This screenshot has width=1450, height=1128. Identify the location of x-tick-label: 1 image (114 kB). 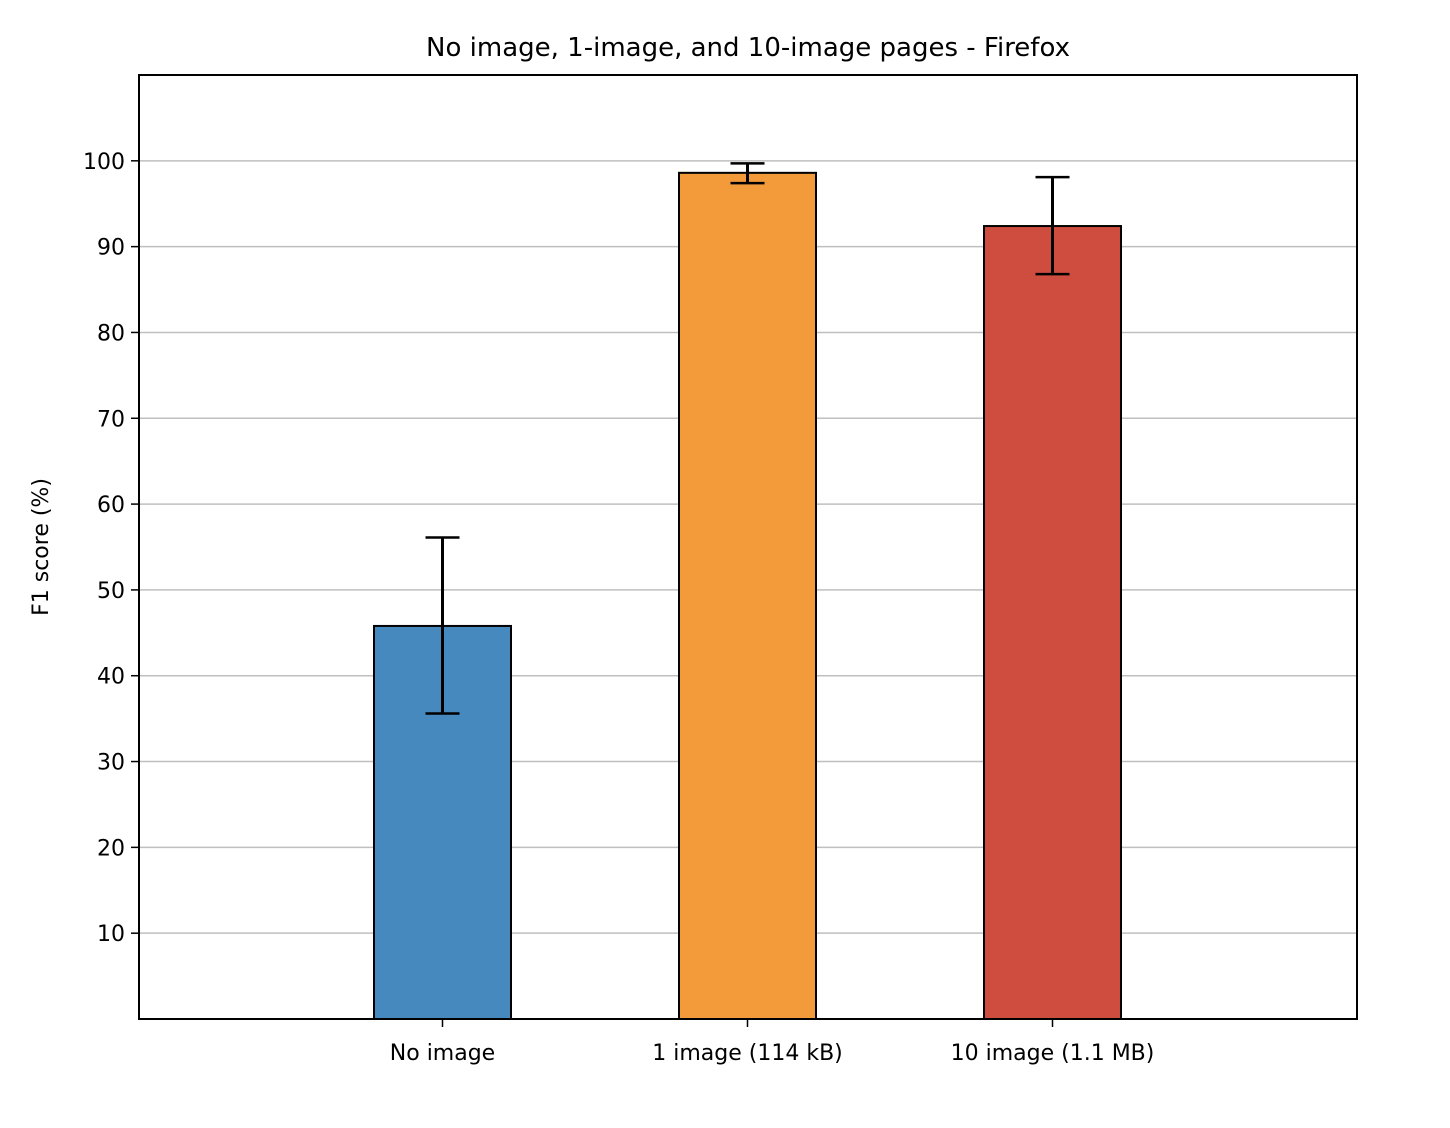
(747, 1053).